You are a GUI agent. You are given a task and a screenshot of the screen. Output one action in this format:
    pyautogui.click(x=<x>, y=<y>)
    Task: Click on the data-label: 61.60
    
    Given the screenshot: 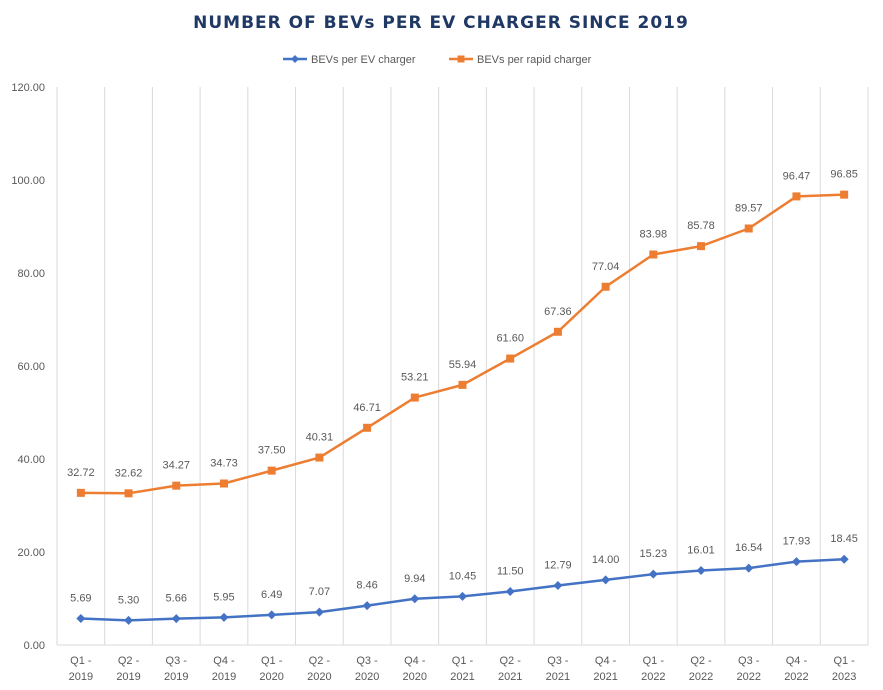 What is the action you would take?
    pyautogui.click(x=510, y=339)
    